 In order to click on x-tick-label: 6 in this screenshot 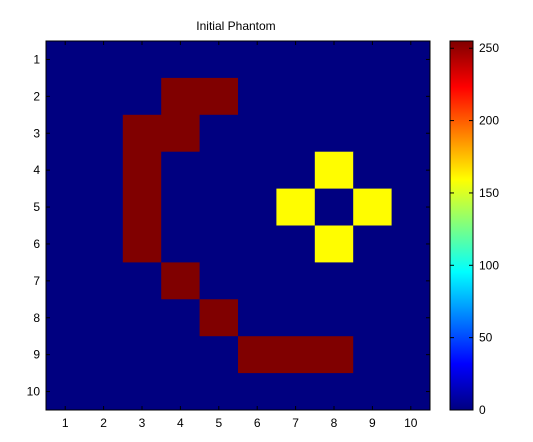, I will do `click(257, 423)`.